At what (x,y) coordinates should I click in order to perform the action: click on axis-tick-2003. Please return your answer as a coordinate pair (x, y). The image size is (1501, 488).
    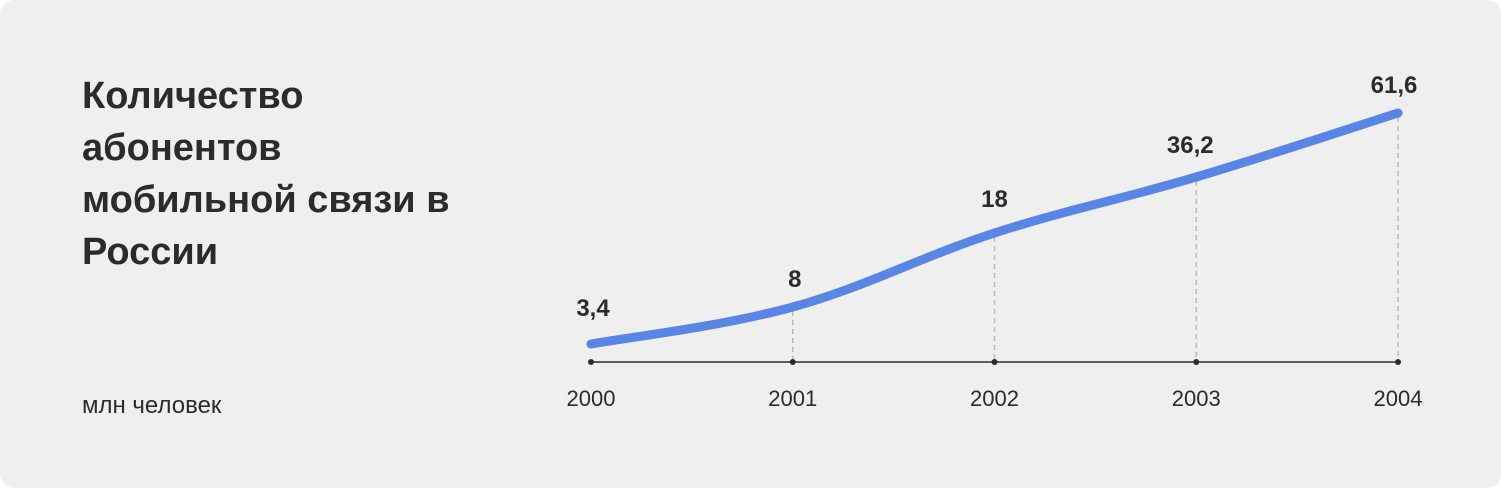
    Looking at the image, I should click on (1196, 362).